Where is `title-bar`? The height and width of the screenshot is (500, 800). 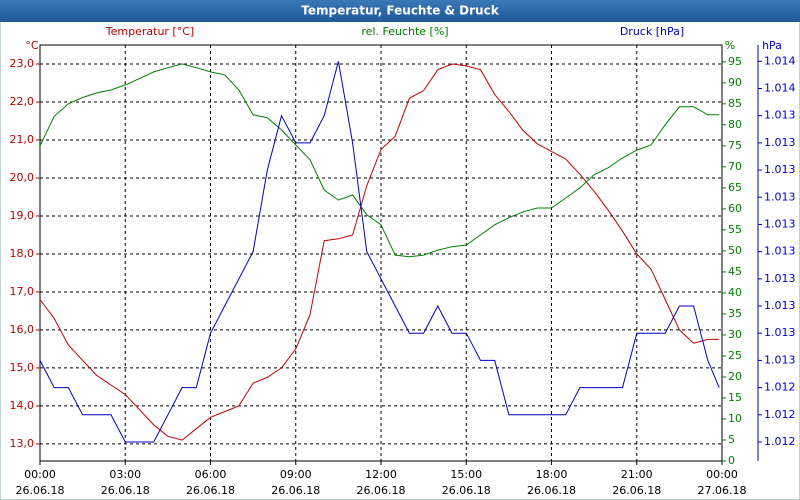 title-bar is located at coordinates (400, 11).